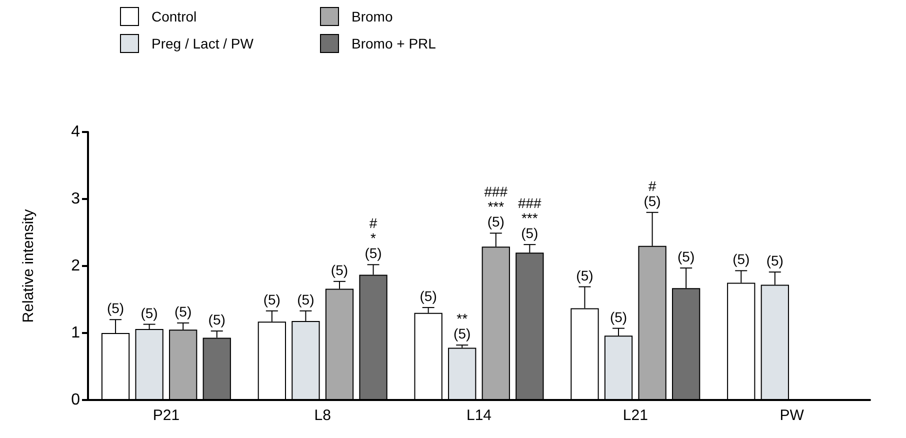 Image resolution: width=906 pixels, height=438 pixels. I want to click on annotation: # * (5), so click(373, 238).